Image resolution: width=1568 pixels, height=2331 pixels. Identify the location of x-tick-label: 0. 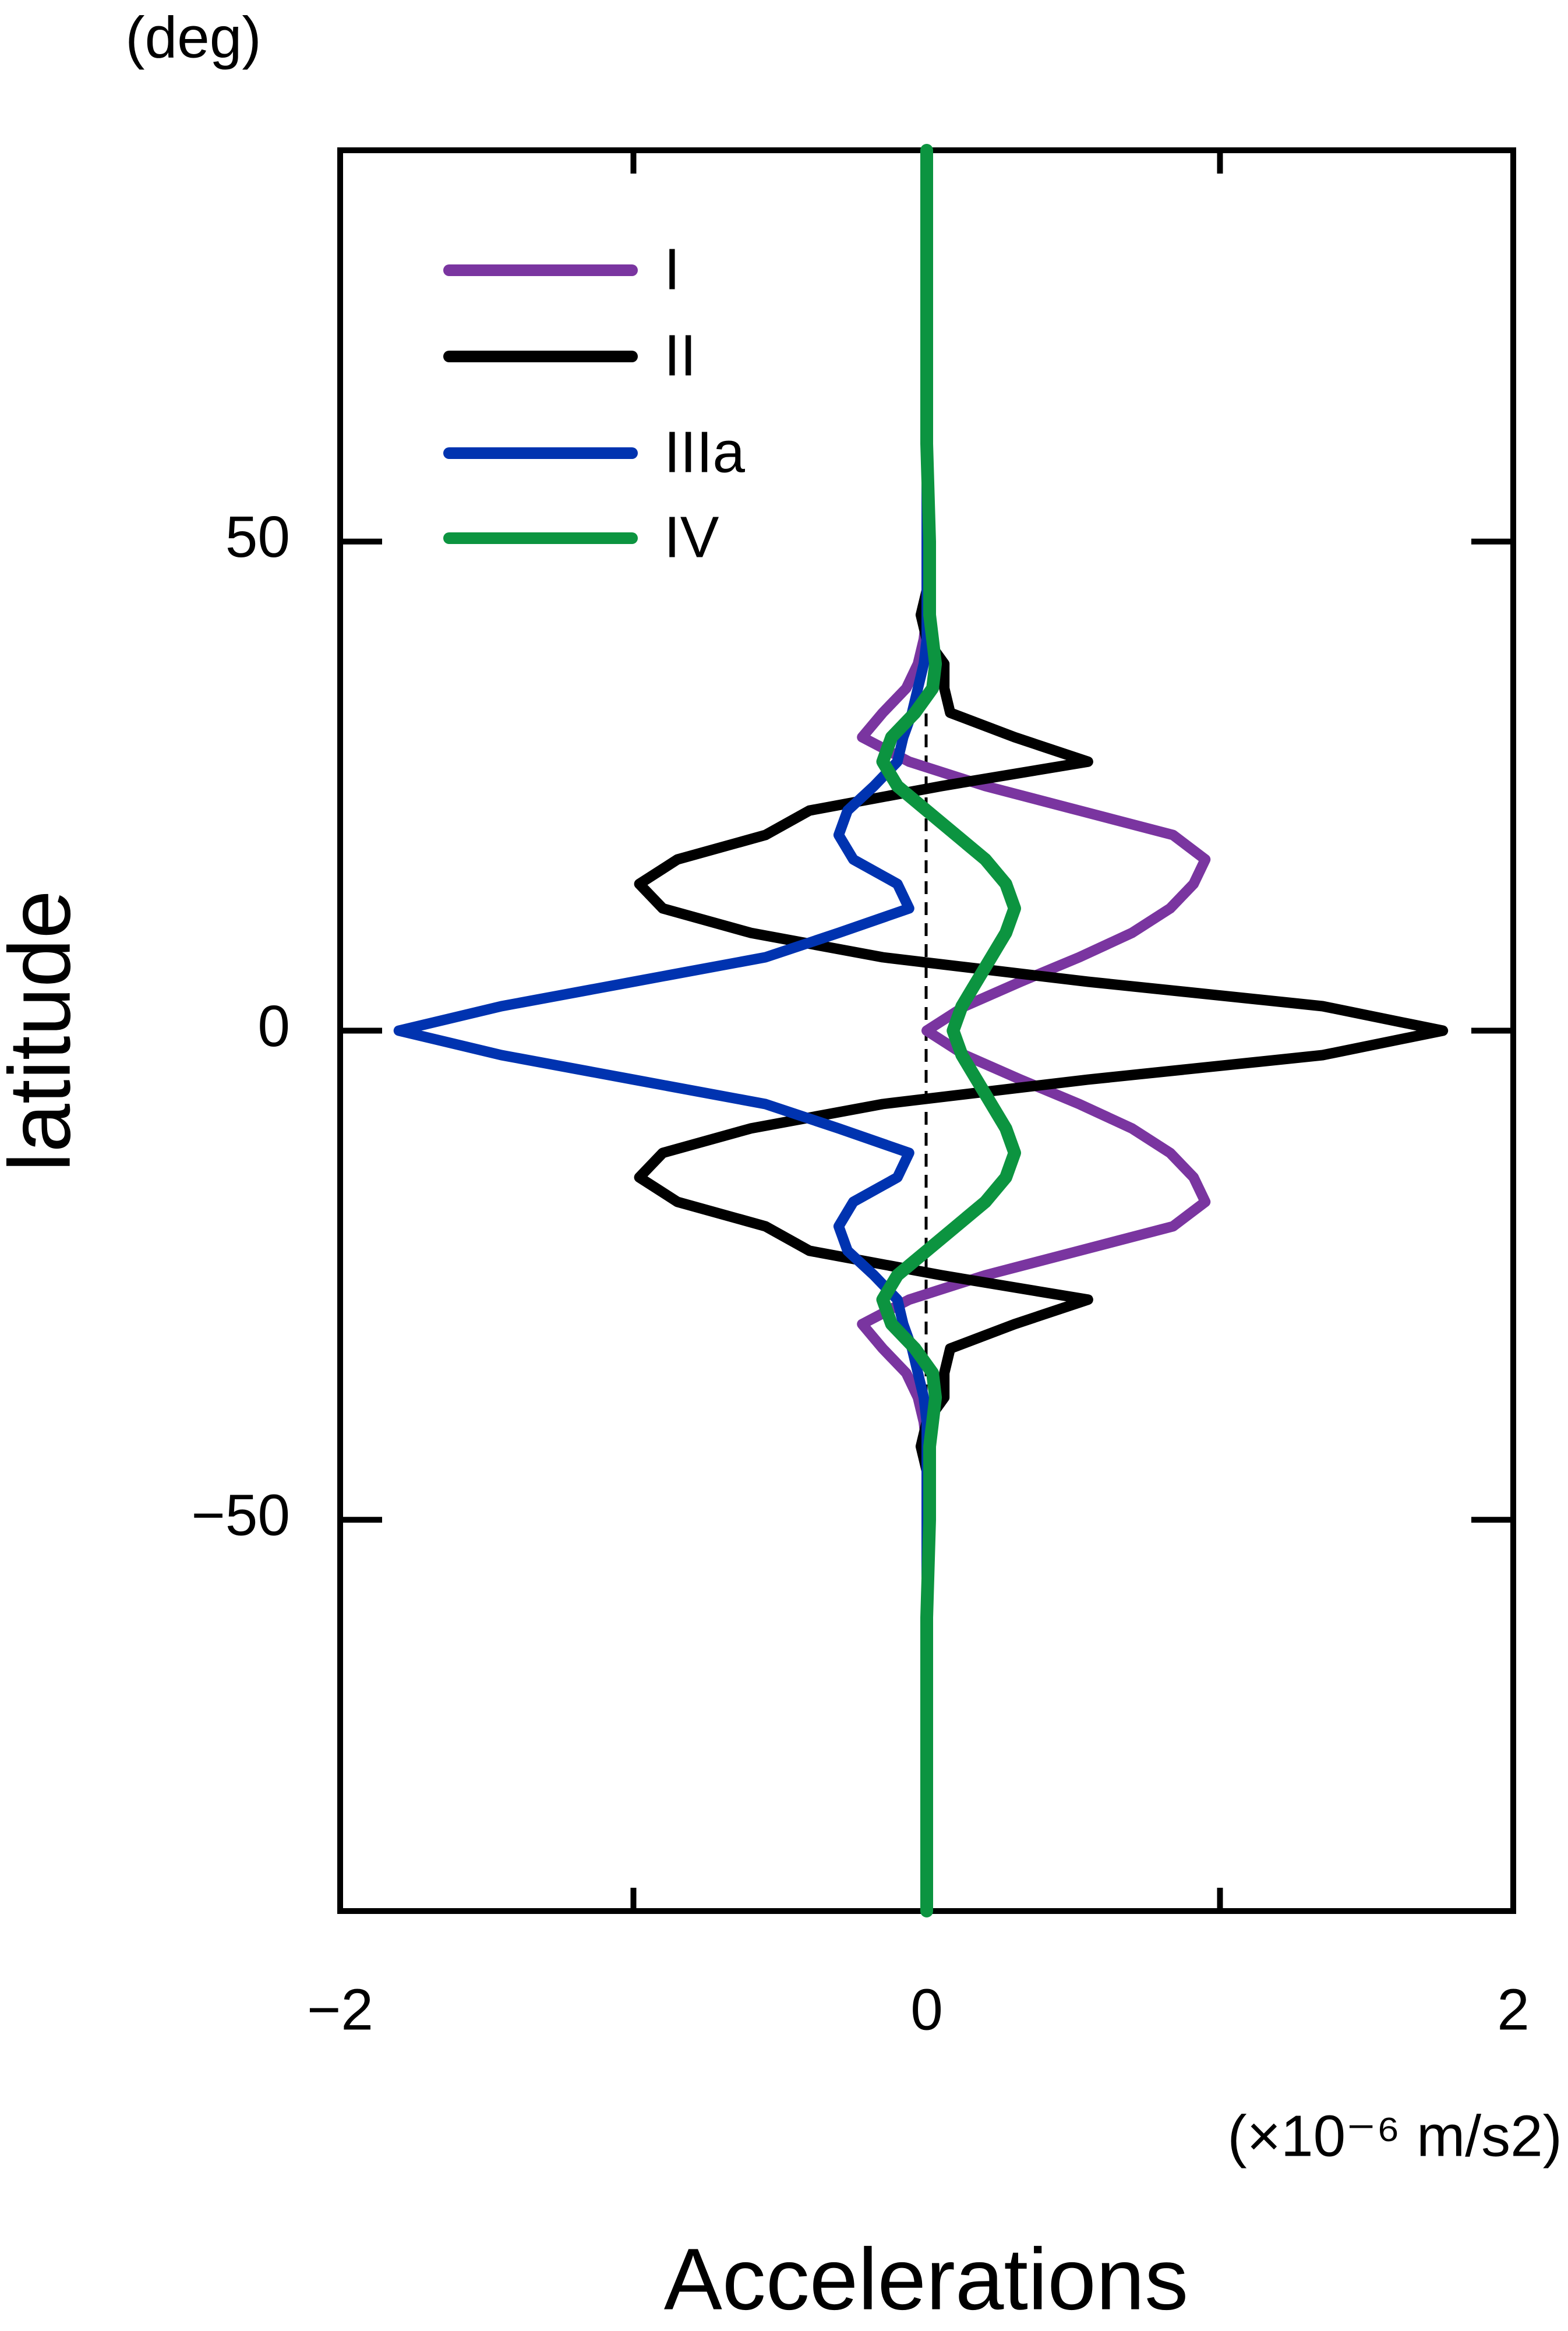
(927, 2009).